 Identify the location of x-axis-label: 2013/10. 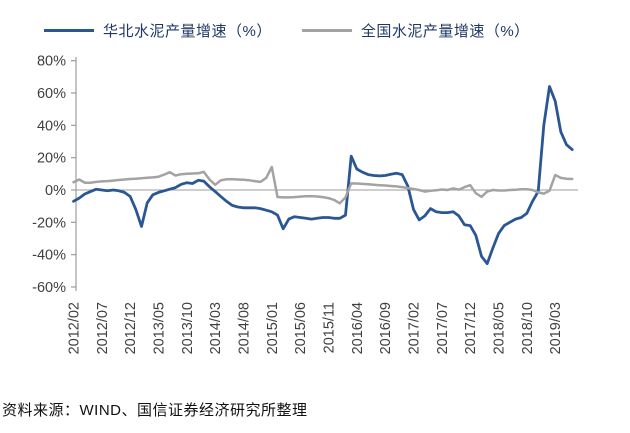
(188, 328).